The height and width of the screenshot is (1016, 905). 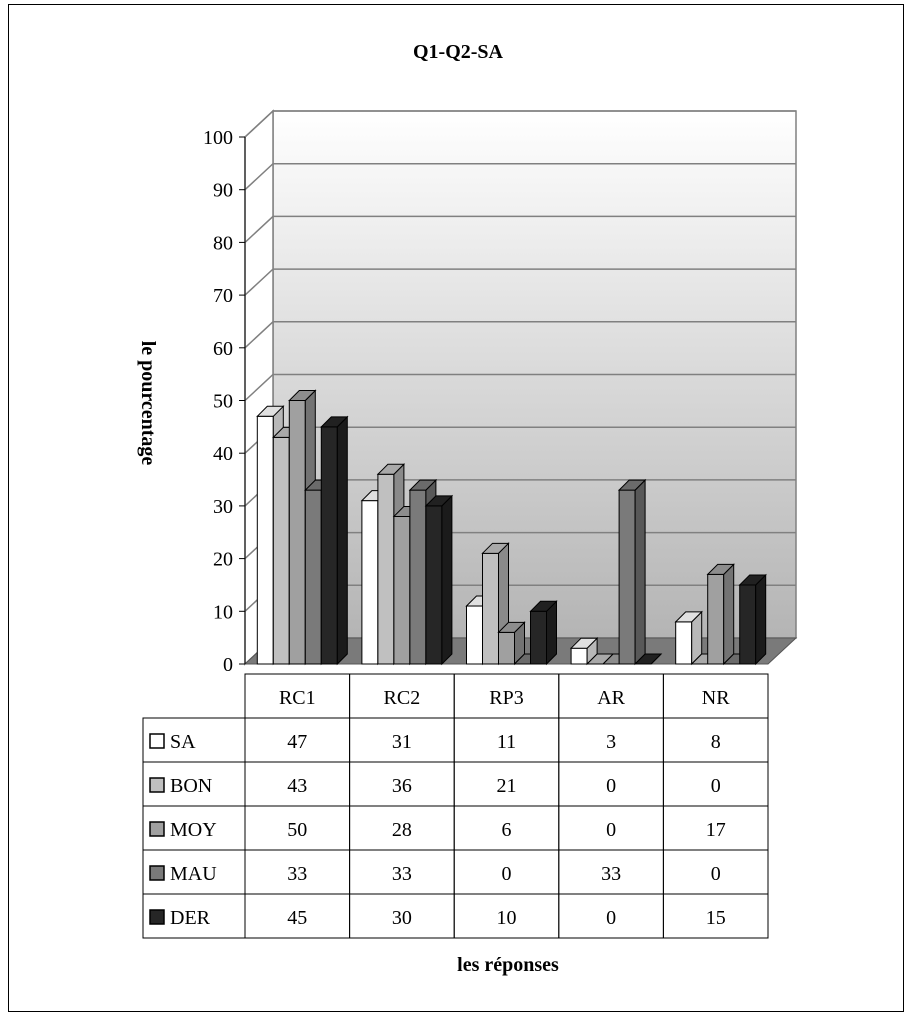 What do you see at coordinates (297, 698) in the screenshot?
I see `category-label: RC1` at bounding box center [297, 698].